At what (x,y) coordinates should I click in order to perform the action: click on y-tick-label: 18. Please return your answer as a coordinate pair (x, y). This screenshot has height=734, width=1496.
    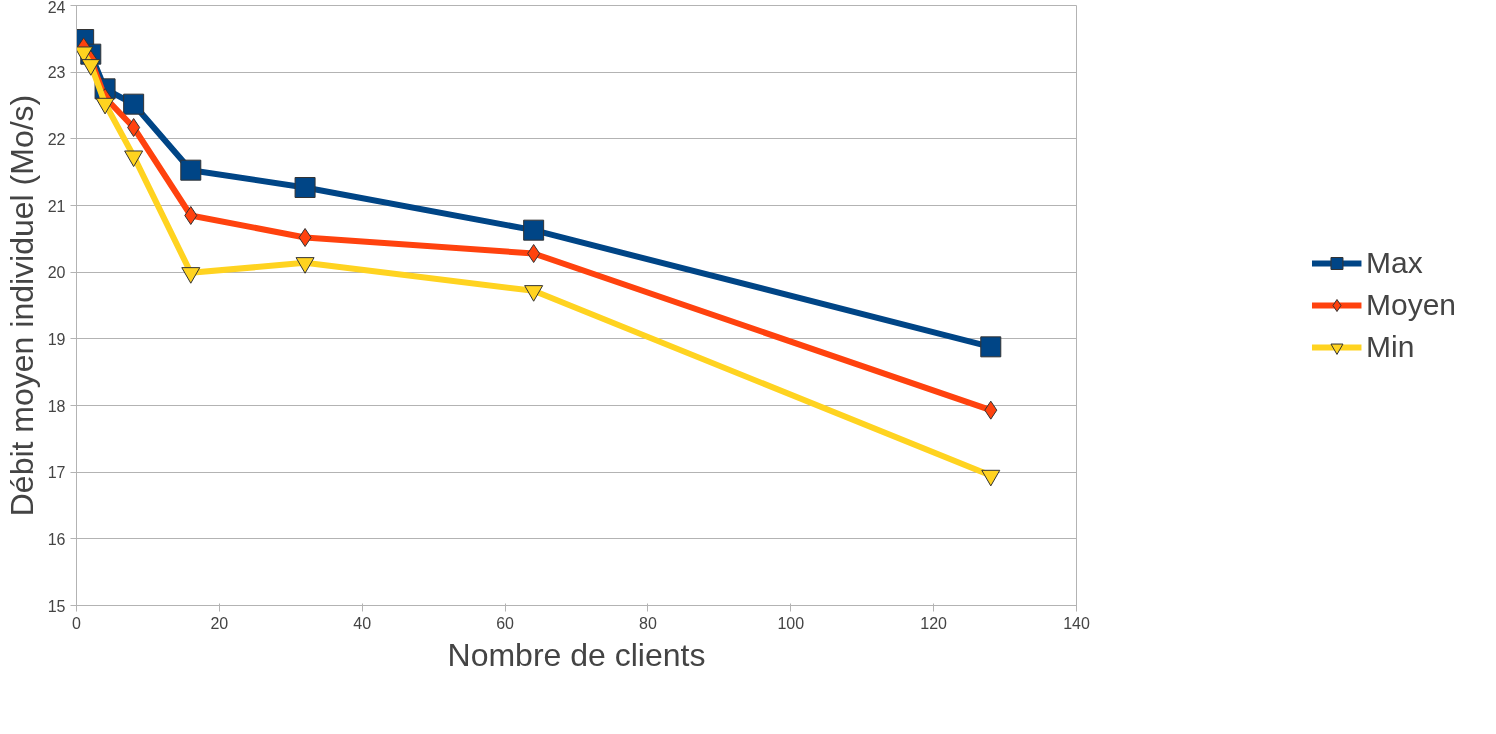
    Looking at the image, I should click on (56, 406).